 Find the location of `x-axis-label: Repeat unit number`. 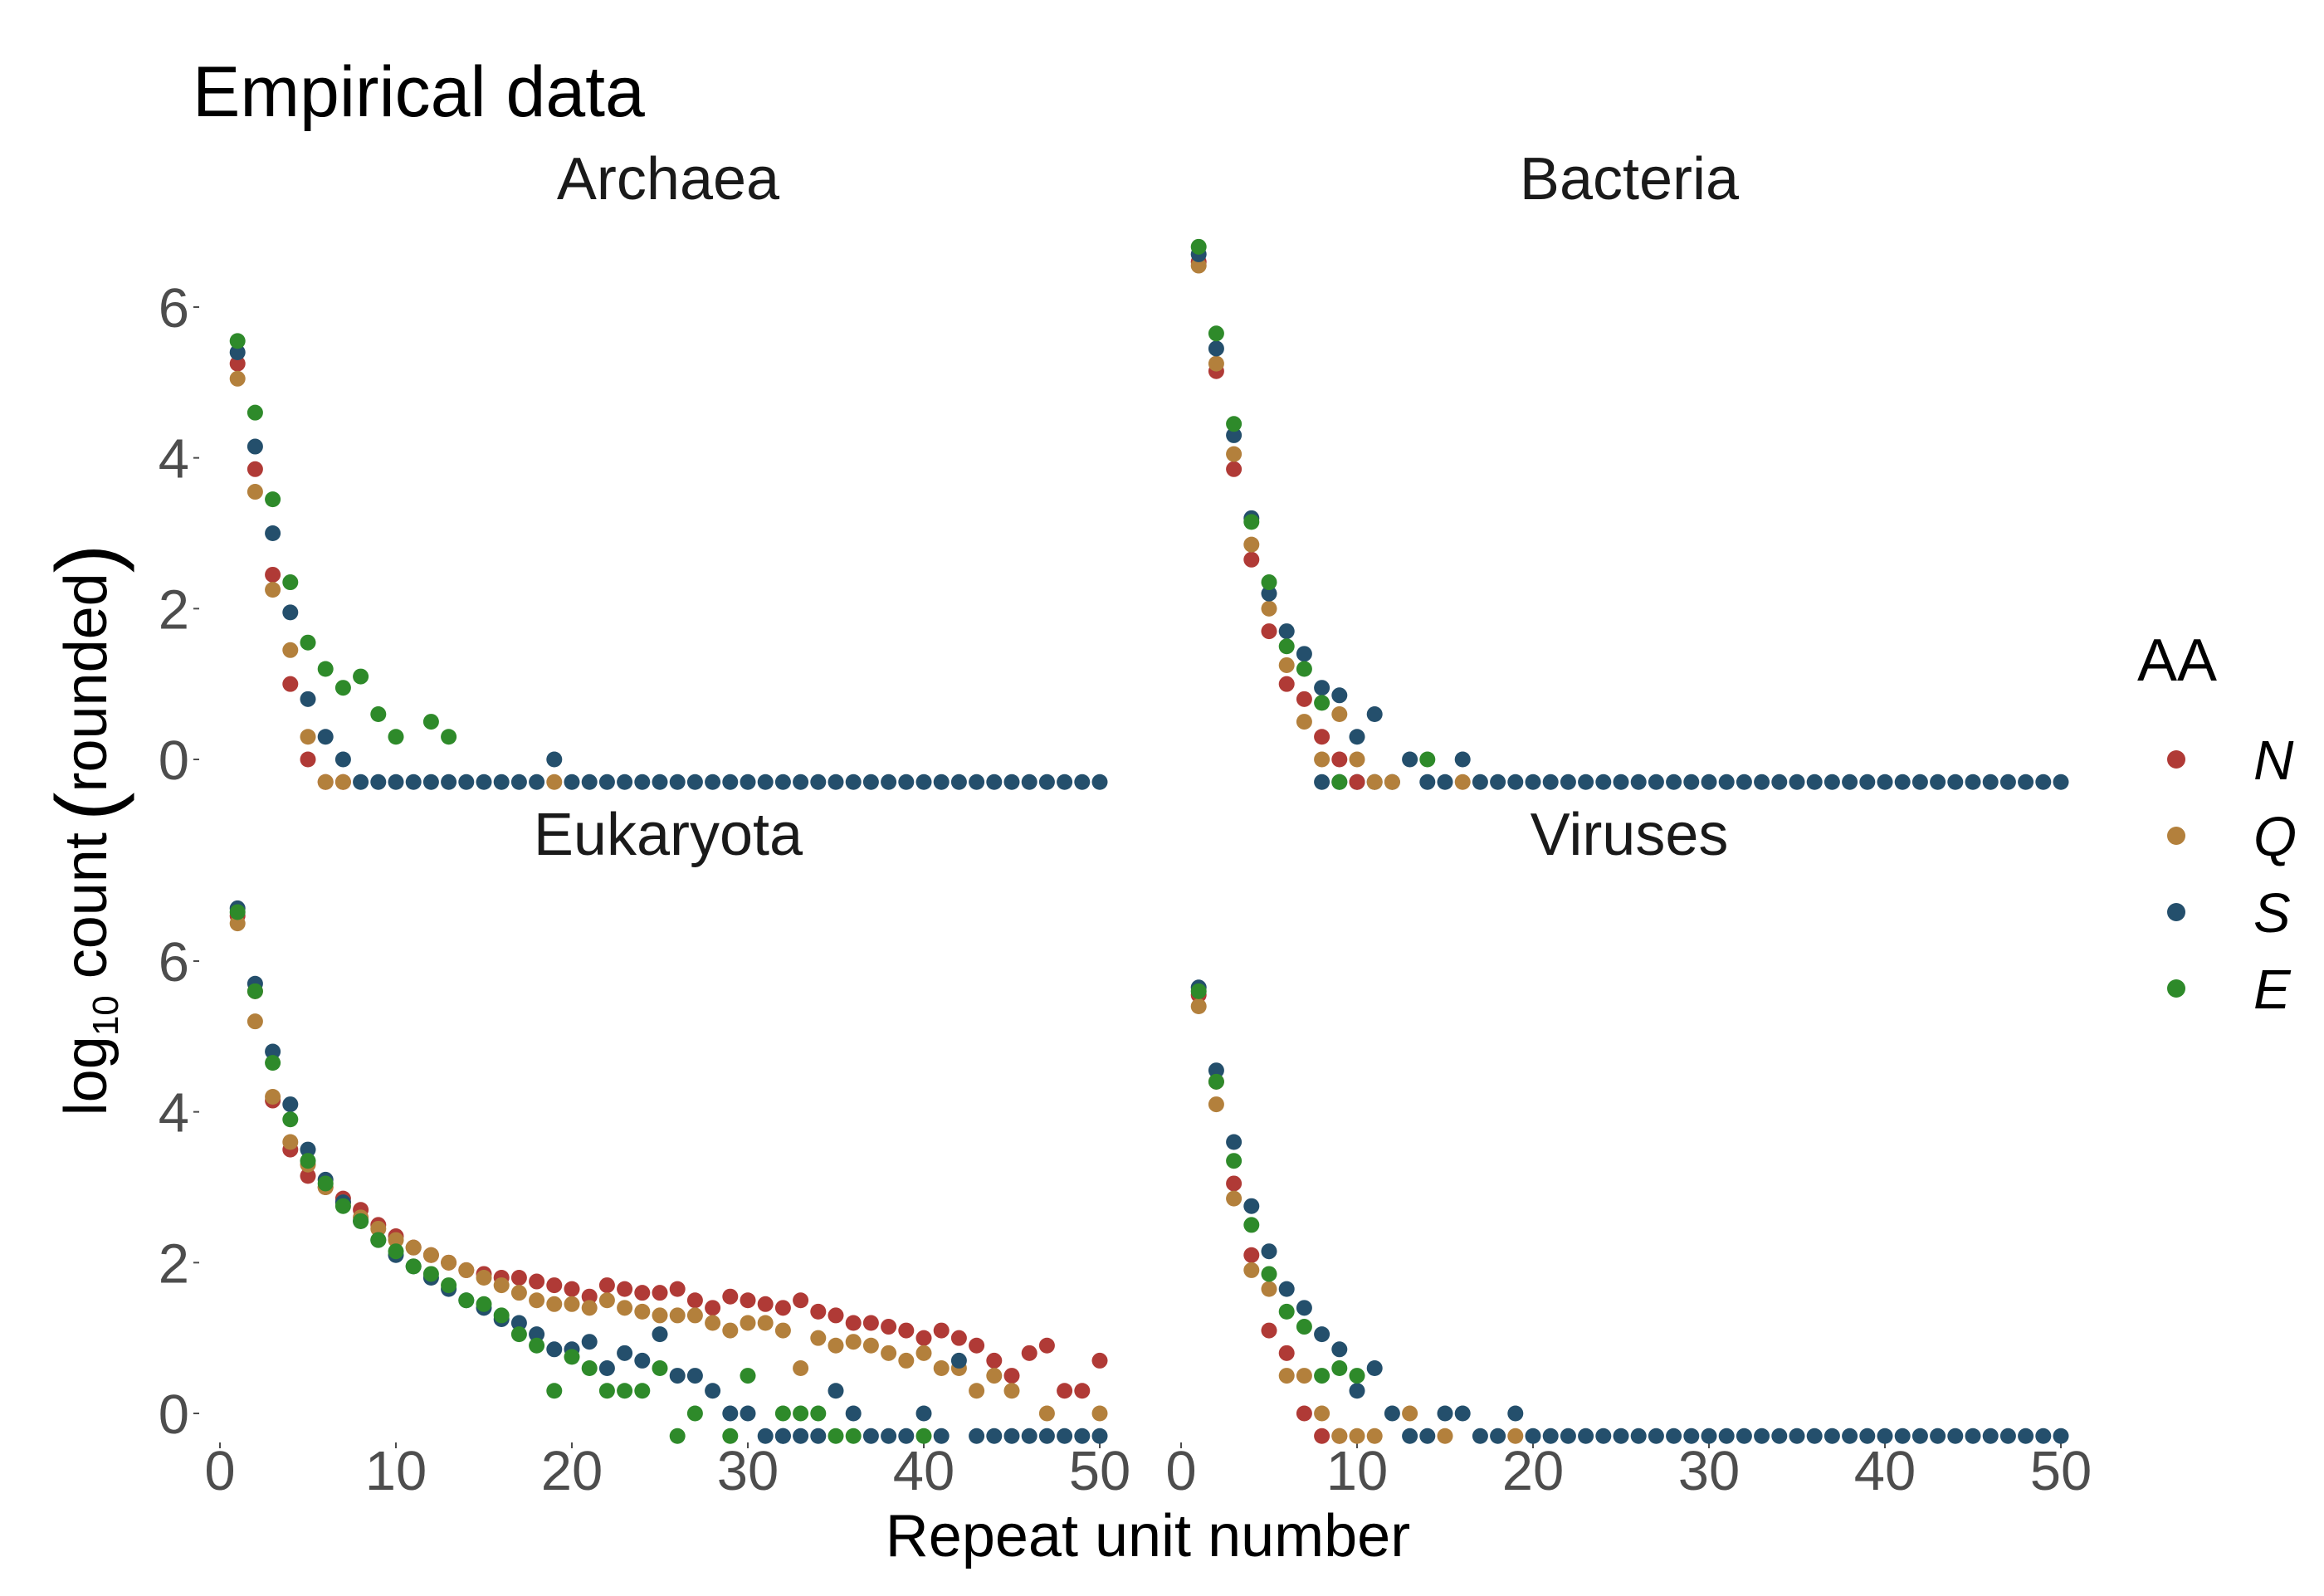

x-axis-label: Repeat unit number is located at coordinates (1148, 1536).